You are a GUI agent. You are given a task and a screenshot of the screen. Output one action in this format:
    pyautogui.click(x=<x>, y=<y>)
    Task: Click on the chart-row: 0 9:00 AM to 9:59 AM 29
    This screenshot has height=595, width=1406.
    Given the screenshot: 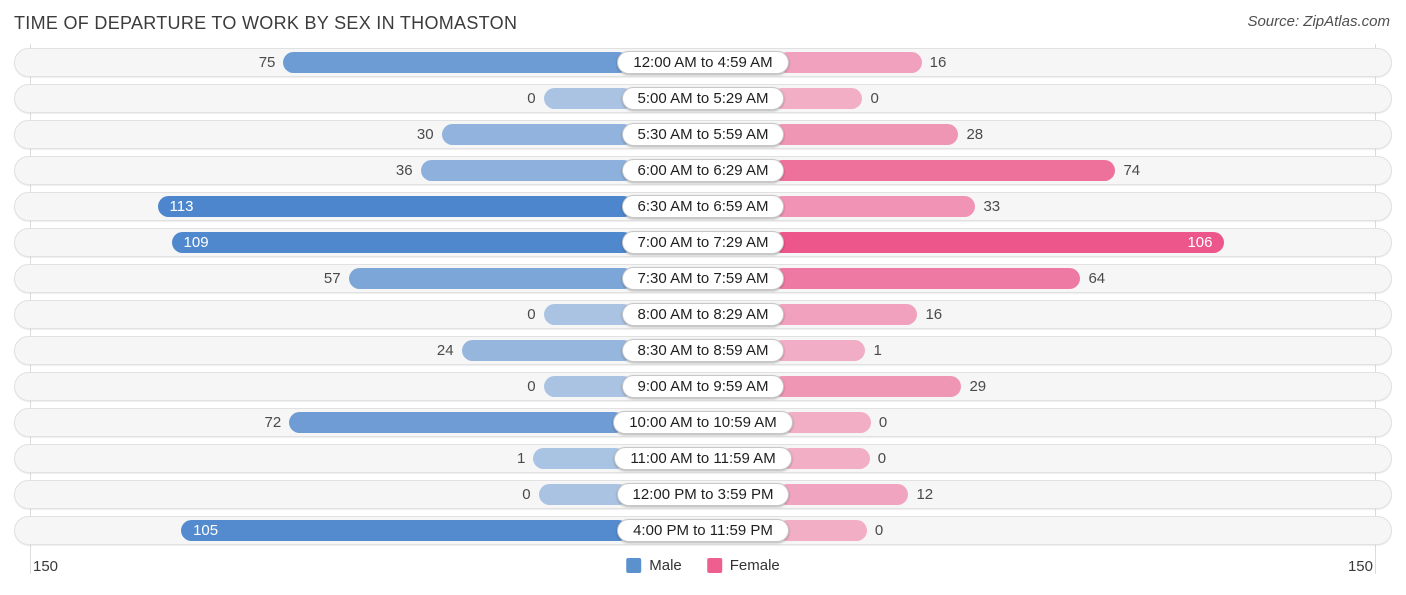 What is the action you would take?
    pyautogui.click(x=703, y=386)
    